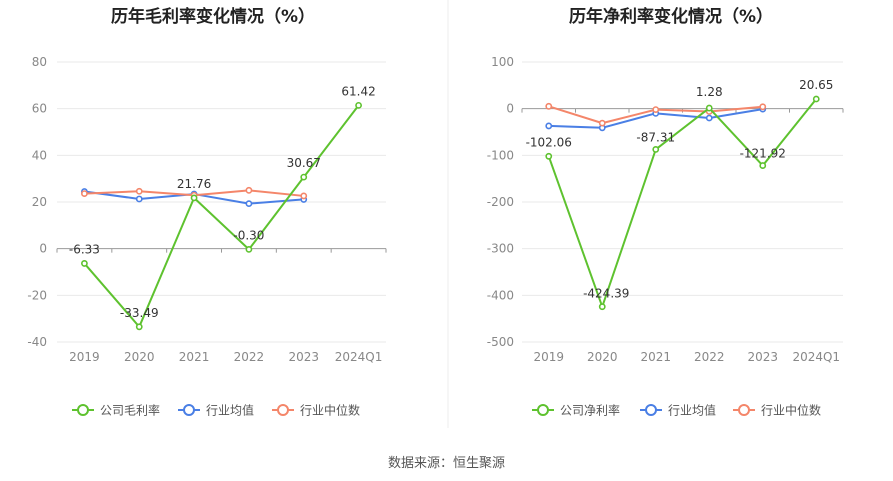 This screenshot has width=893, height=481. Describe the element at coordinates (500, 249) in the screenshot. I see `chart2-y-tick-label: -300` at that location.